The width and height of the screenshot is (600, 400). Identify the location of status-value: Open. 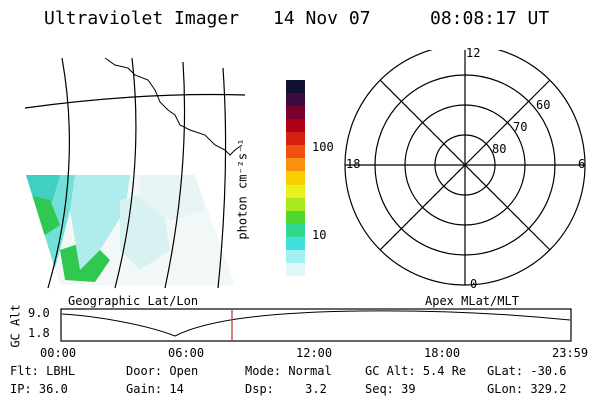
(184, 371).